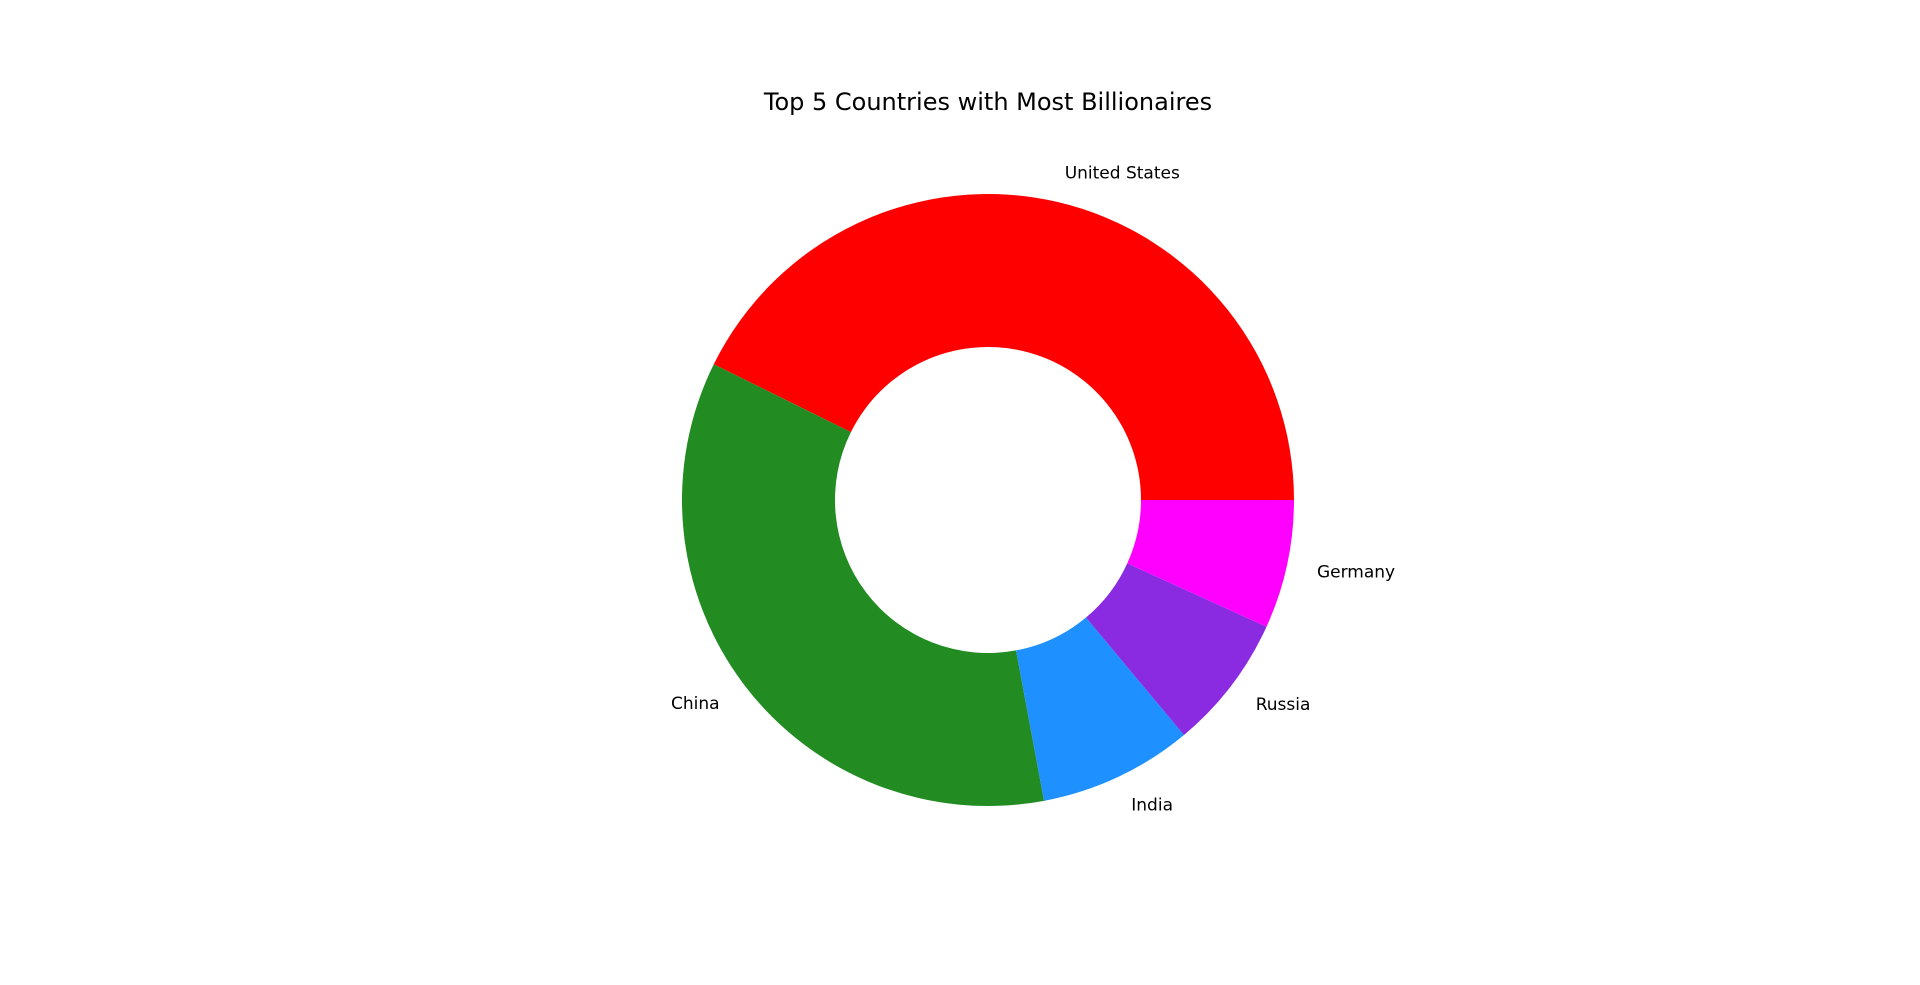 The image size is (1920, 985). I want to click on slice-label-united-states: United States, so click(1122, 173).